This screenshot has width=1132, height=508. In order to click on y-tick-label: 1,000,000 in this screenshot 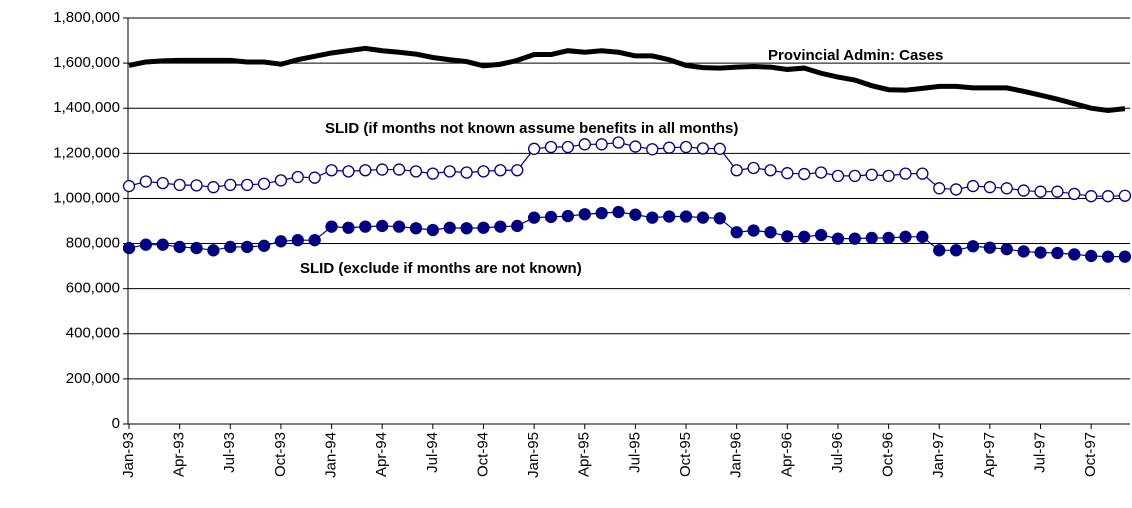, I will do `click(86, 197)`.